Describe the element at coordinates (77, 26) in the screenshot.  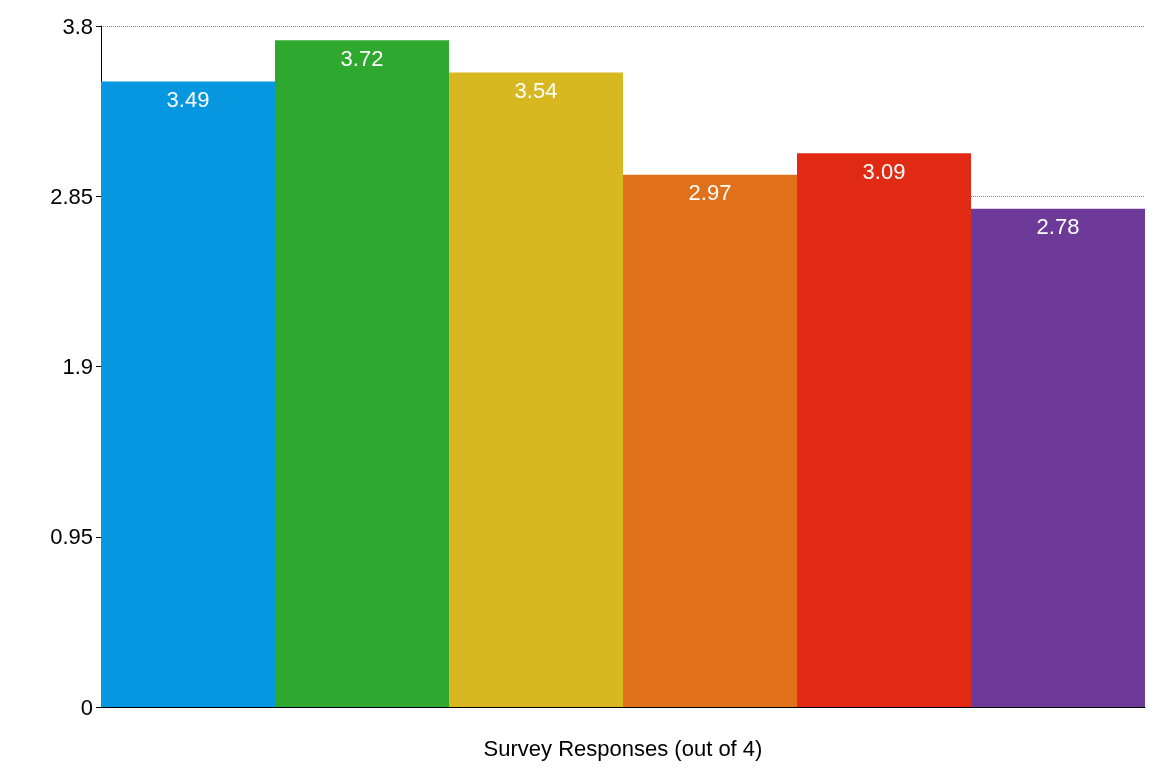
I see `y-tick-label: 3.8` at that location.